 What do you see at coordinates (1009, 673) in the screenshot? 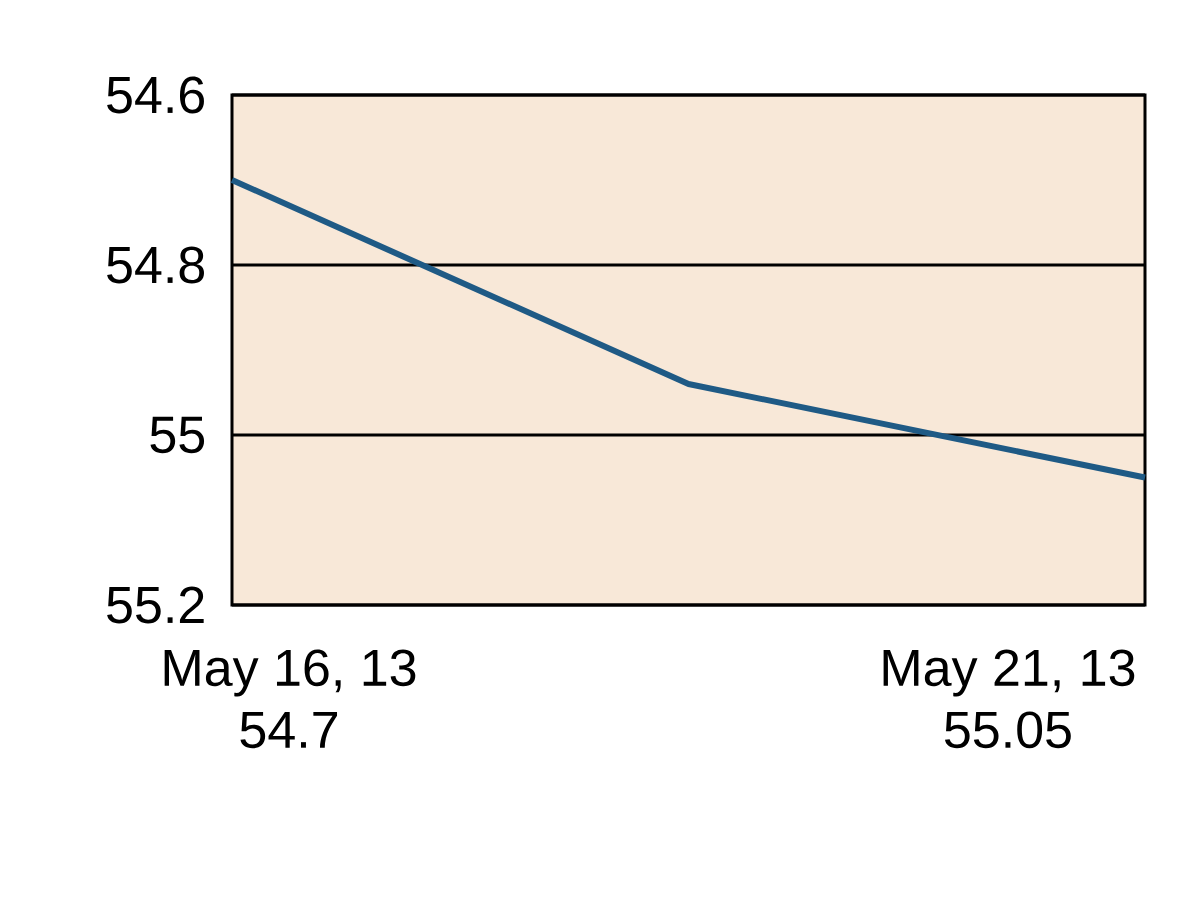
I see `text: May 21, 13` at bounding box center [1009, 673].